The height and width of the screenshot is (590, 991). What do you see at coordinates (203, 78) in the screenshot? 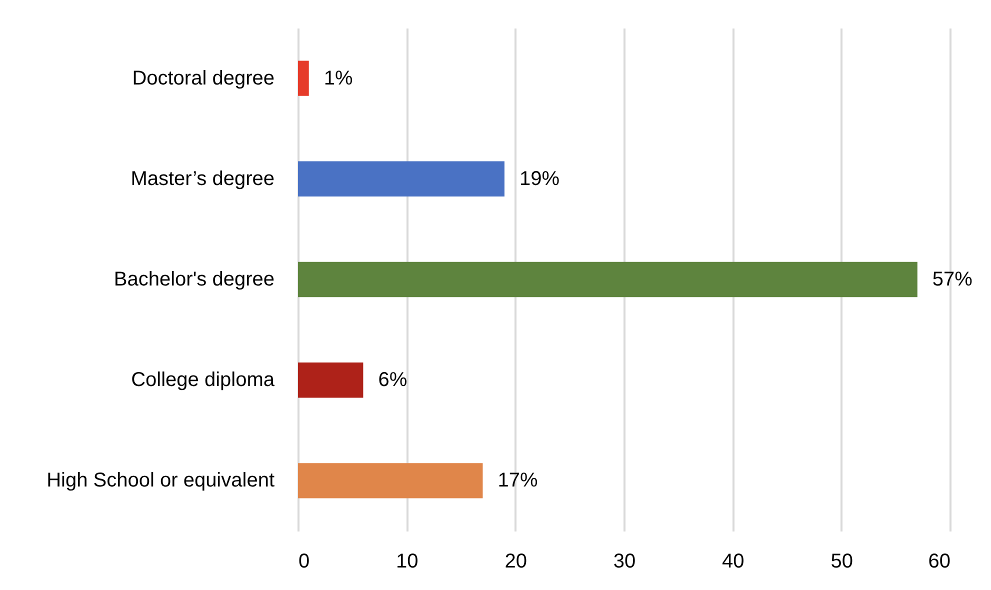
I see `y-tick-label: Doctoral degree` at bounding box center [203, 78].